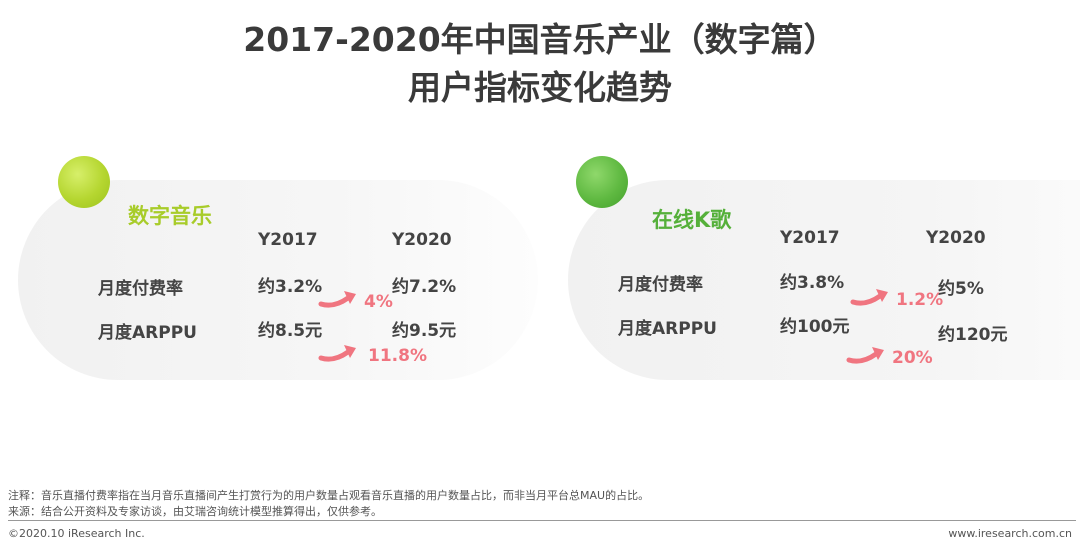  I want to click on online-karaoke-title: 在线K歌, so click(692, 220).